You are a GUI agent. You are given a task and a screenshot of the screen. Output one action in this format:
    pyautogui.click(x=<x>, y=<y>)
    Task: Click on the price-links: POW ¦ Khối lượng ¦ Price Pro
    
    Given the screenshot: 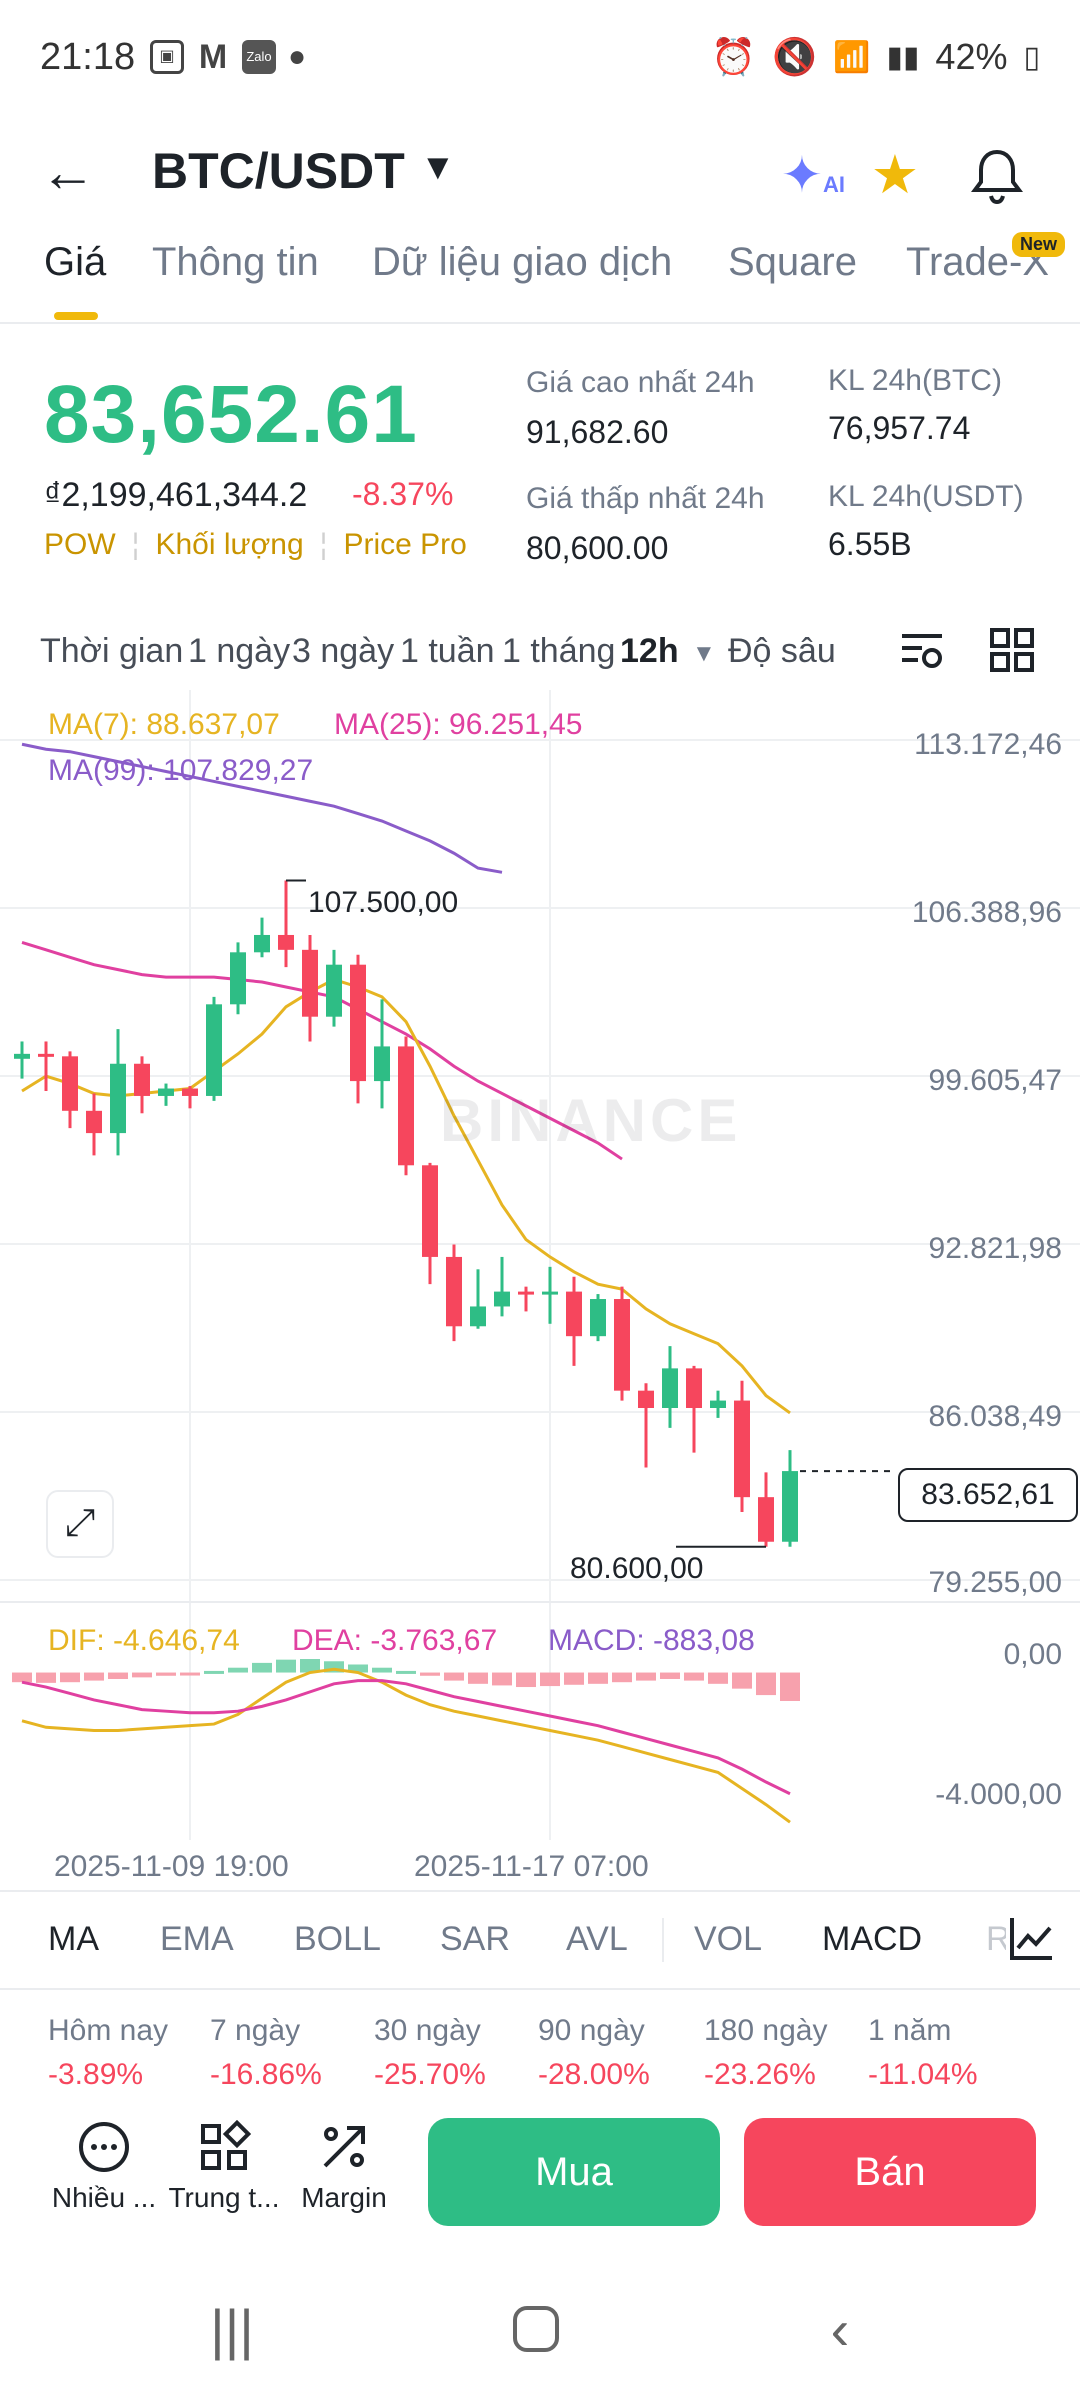 What is the action you would take?
    pyautogui.click(x=255, y=544)
    